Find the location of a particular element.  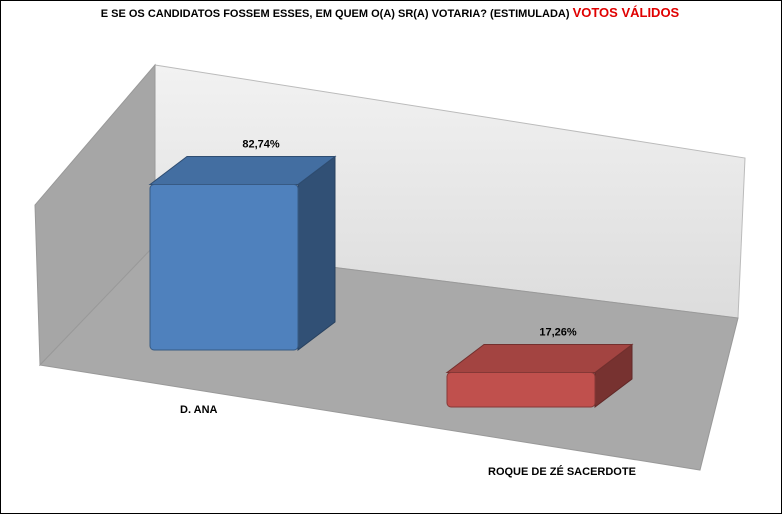

data-label: 17,26% is located at coordinates (558, 332).